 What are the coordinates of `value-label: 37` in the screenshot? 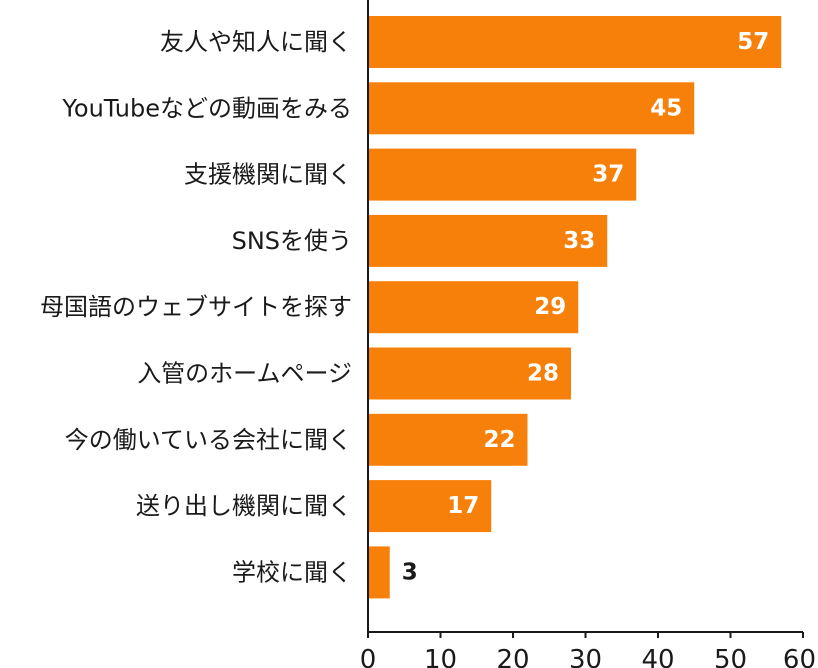 It's located at (608, 175).